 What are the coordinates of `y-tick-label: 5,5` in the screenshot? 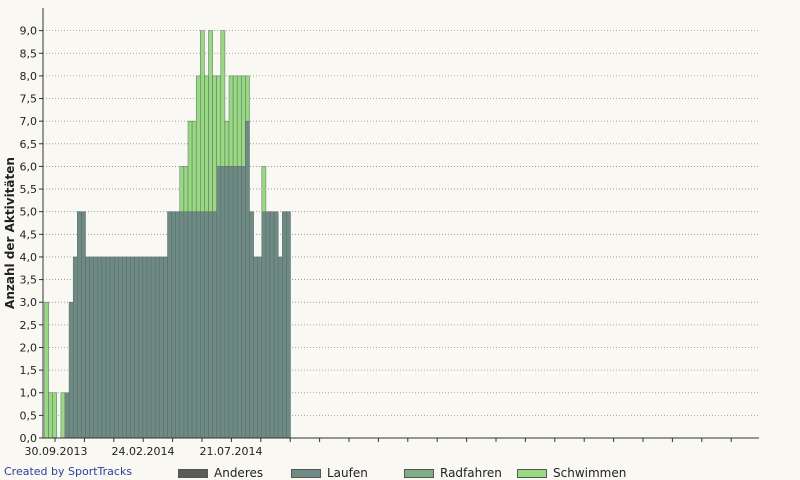 It's located at (29, 189).